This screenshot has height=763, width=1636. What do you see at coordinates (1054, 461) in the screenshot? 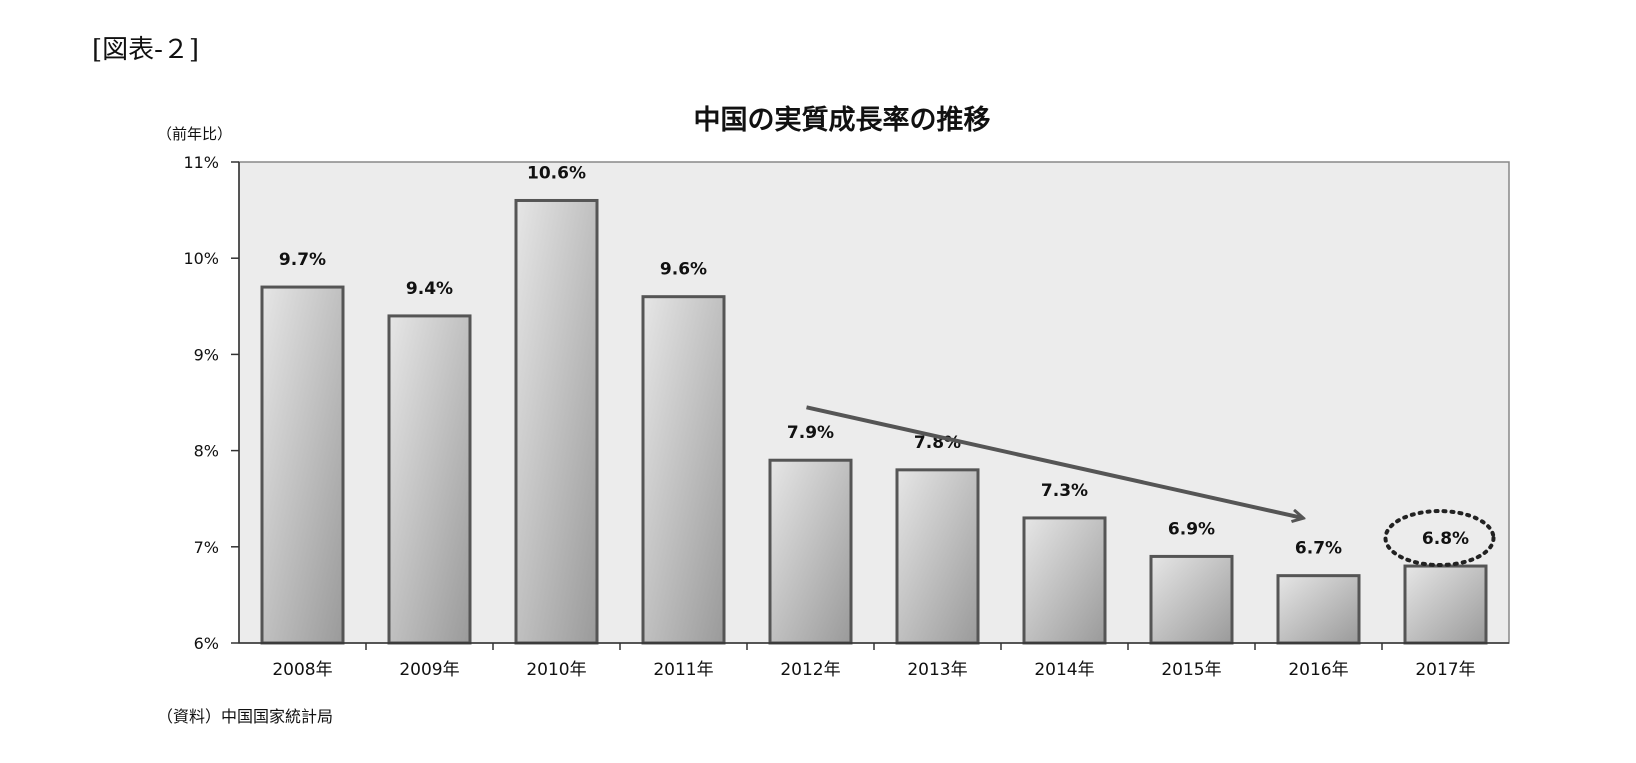
I see `trend-arrow` at bounding box center [1054, 461].